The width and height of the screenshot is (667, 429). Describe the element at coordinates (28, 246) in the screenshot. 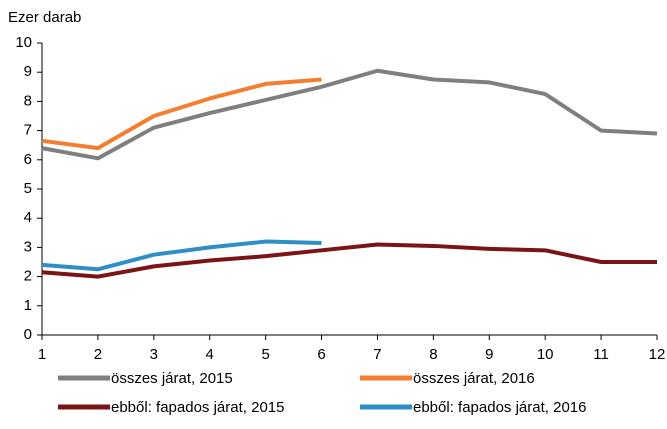

I see `y-tick-label: 3` at that location.